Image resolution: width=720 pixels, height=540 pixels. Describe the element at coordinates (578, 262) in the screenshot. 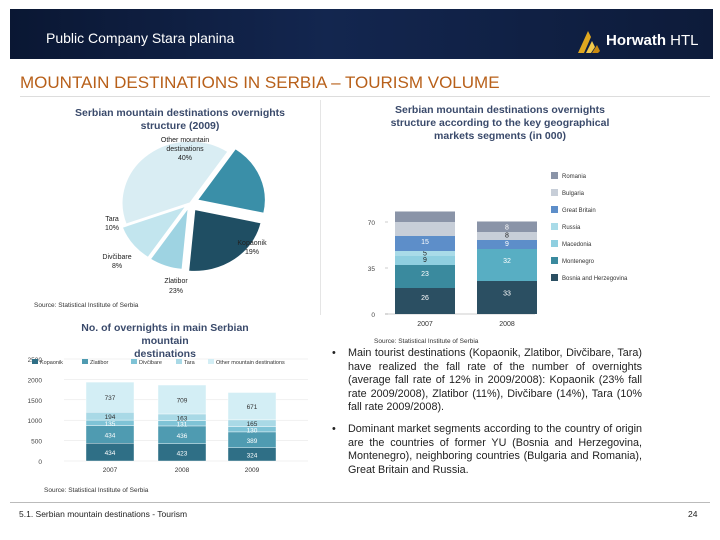

I see `legend-item: Montenegro` at that location.